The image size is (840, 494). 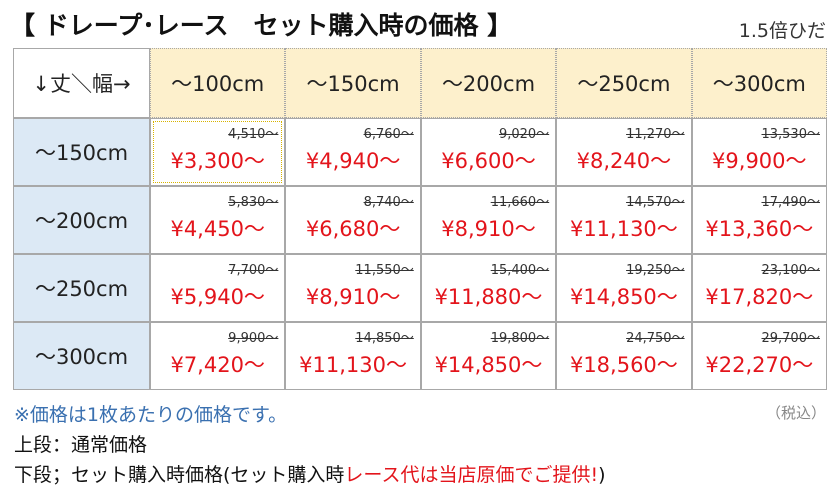 I want to click on note-text: 下段；セット購入時価格(セット購入時, so click(x=179, y=475).